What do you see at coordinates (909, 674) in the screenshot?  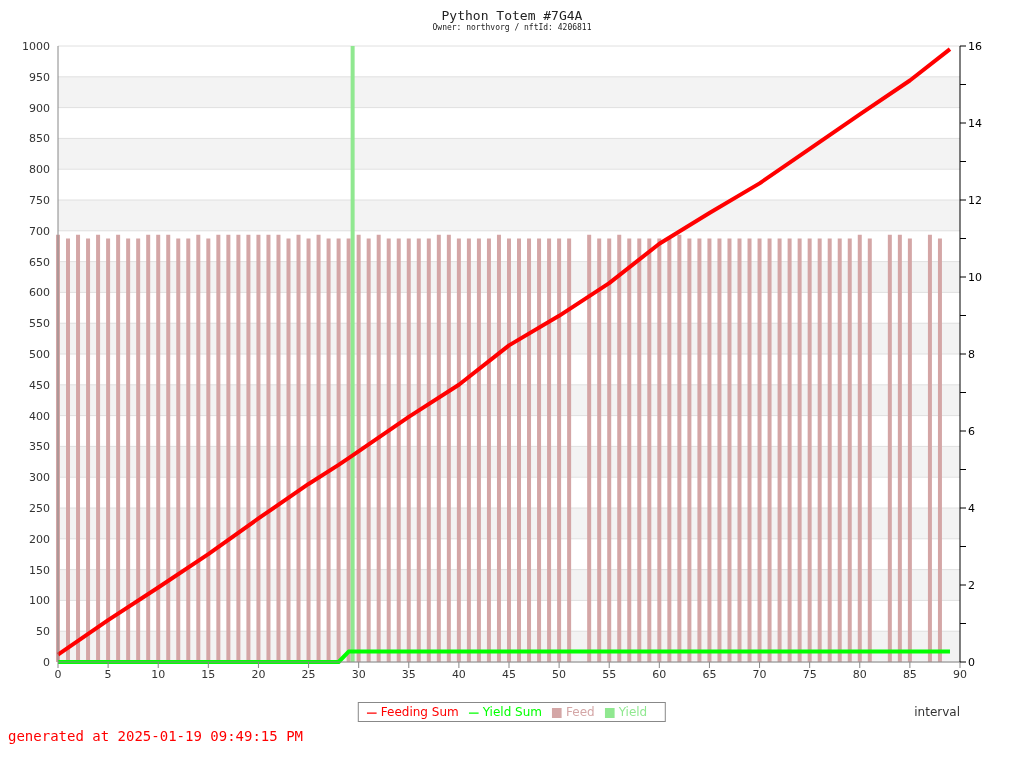 I see `x-tick-label: 85` at bounding box center [909, 674].